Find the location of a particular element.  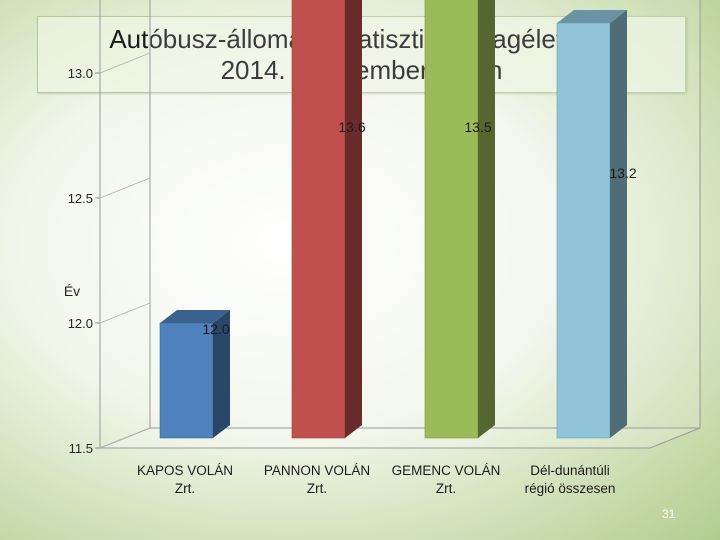

y-tick-label: 13.0 is located at coordinates (80, 73).